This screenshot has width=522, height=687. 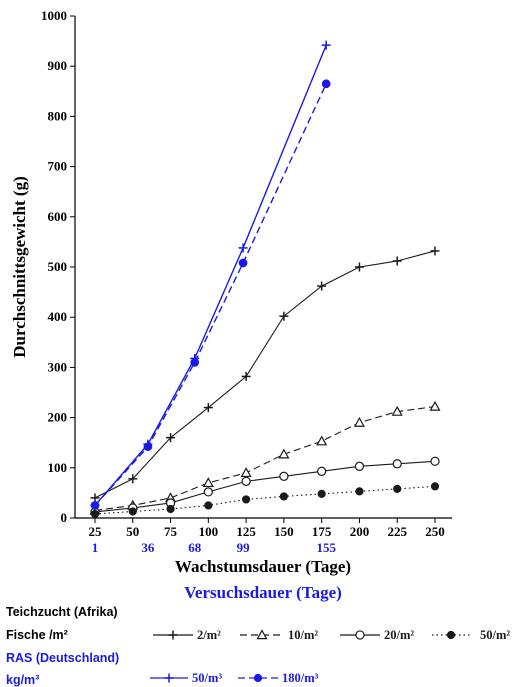 I want to click on y-tick-label: 400, so click(x=58, y=316).